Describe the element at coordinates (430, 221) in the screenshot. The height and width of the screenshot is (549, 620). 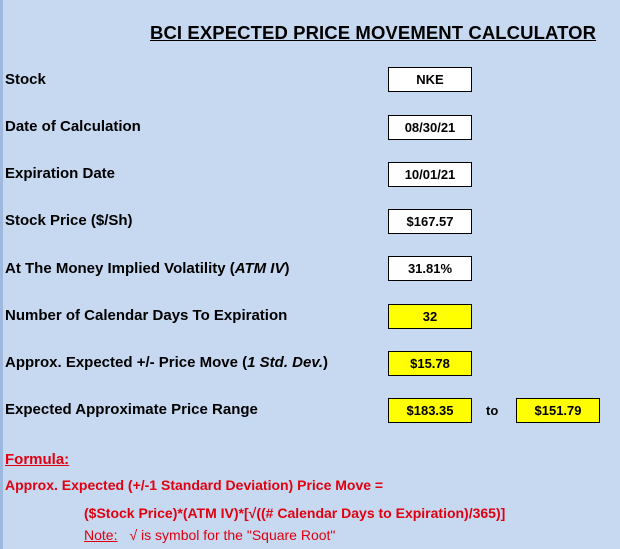
I see `stock-price-cell: $167.57` at that location.